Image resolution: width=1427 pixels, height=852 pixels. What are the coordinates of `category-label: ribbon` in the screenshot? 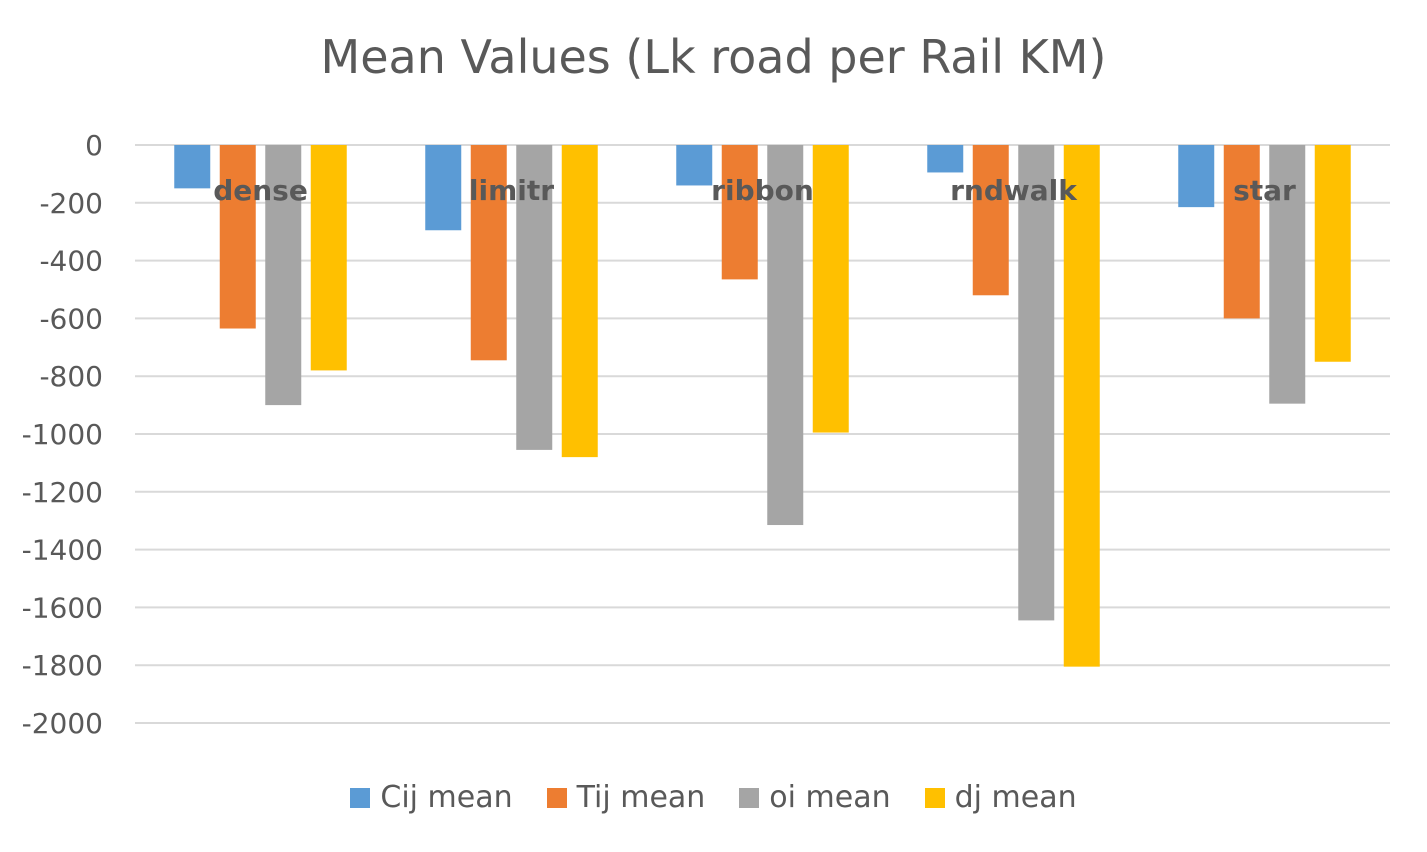 It's located at (762, 190).